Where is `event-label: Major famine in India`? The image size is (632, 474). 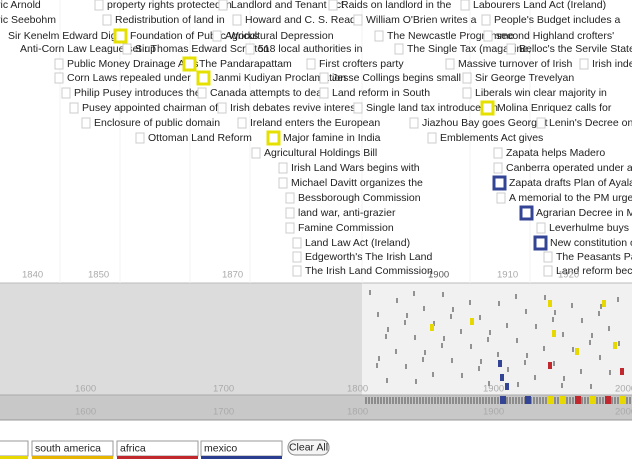
event-label: Major famine in India is located at coordinates (332, 138).